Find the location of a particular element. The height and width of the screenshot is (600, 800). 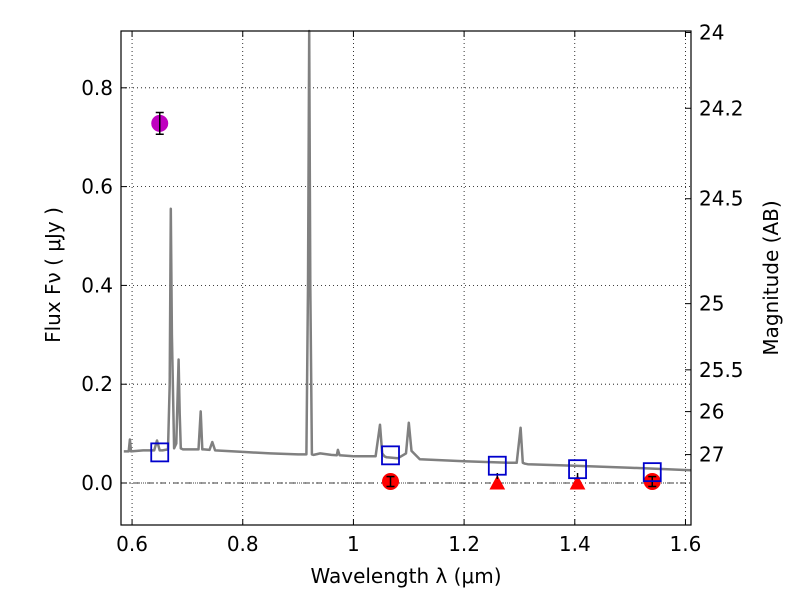

x-tick-label: 1.2 is located at coordinates (464, 544).